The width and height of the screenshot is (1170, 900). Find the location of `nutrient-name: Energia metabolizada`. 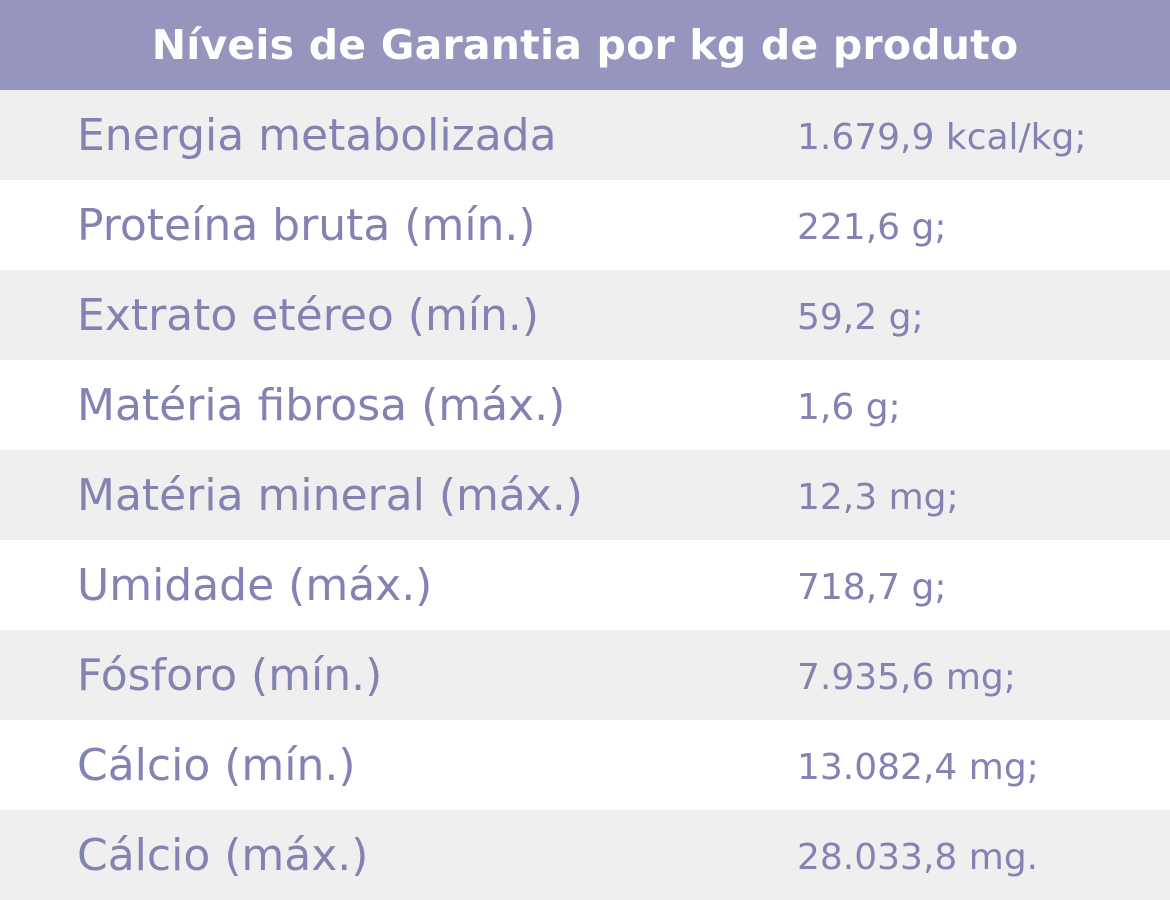

nutrient-name: Energia metabolizada is located at coordinates (317, 135).